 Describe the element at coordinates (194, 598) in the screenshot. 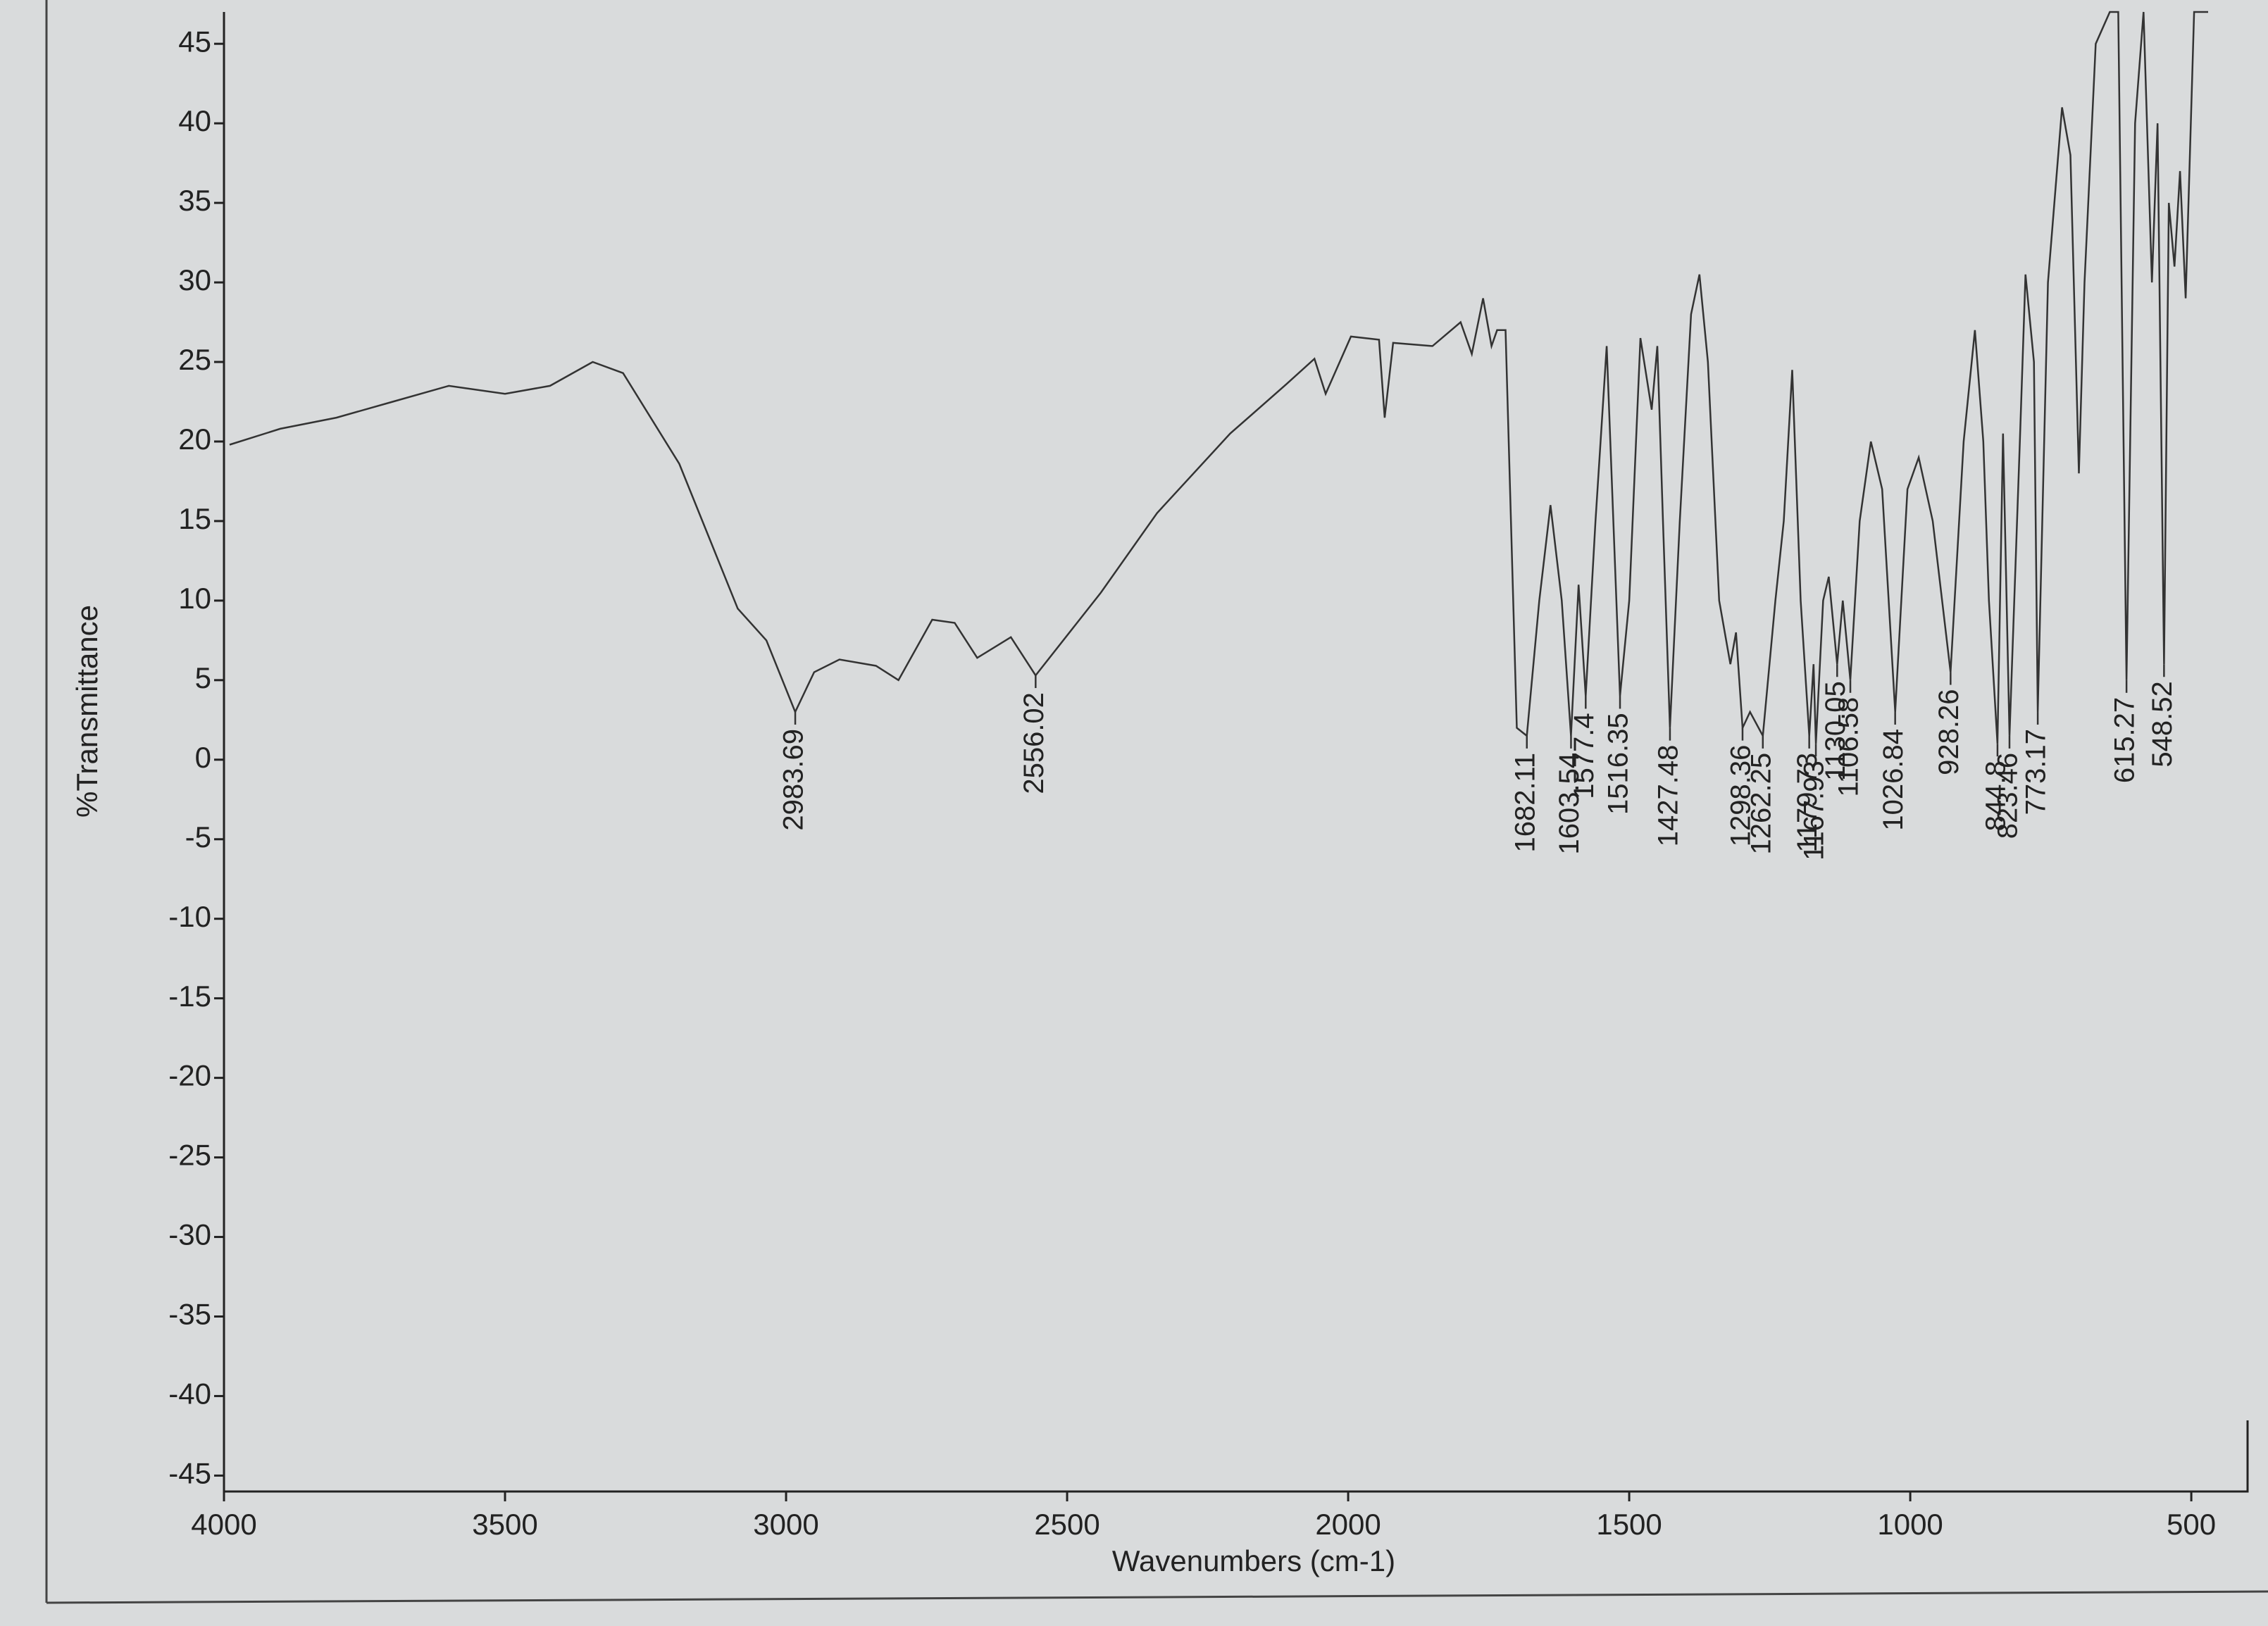

I see `y-tick-label: 10` at that location.